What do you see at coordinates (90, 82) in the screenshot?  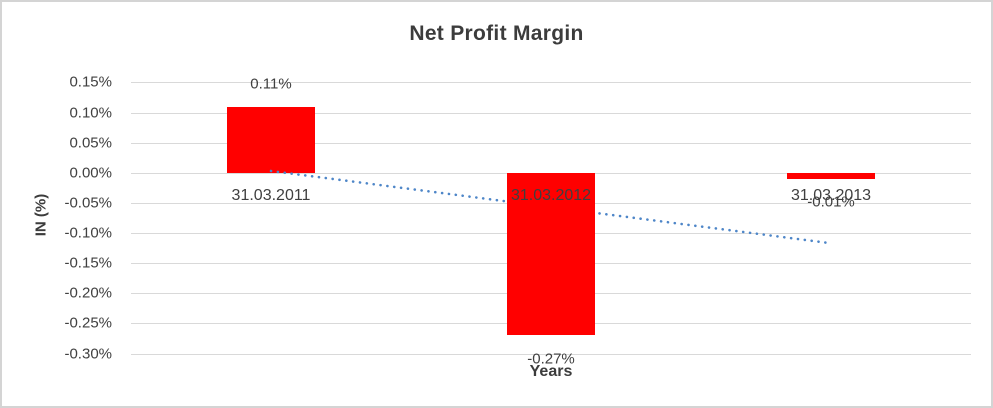 I see `y-axis-tick-label: 0.15%` at bounding box center [90, 82].